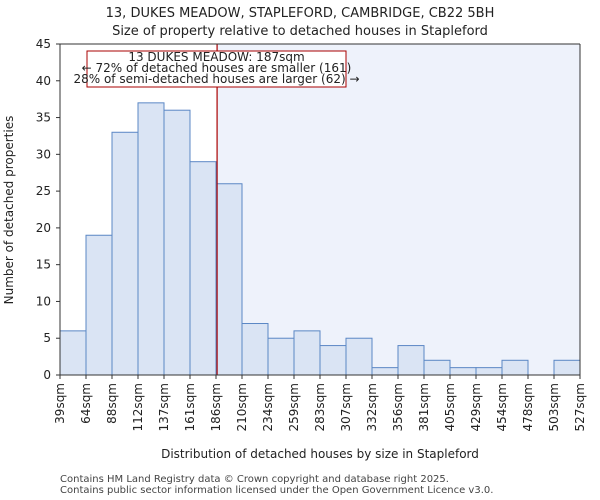 The height and width of the screenshot is (500, 600). Describe the element at coordinates (43, 301) in the screenshot. I see `y-tick-label: 10` at that location.